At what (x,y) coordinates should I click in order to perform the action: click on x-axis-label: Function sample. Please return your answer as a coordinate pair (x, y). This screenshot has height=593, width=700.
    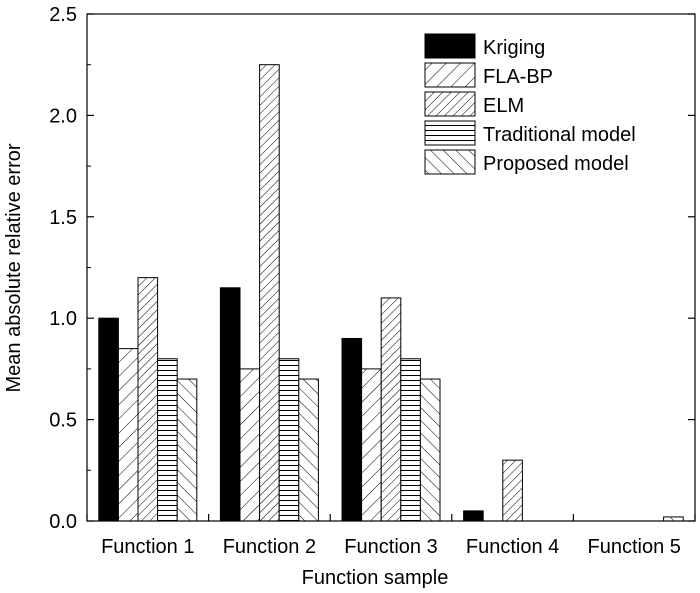
    Looking at the image, I should click on (375, 578).